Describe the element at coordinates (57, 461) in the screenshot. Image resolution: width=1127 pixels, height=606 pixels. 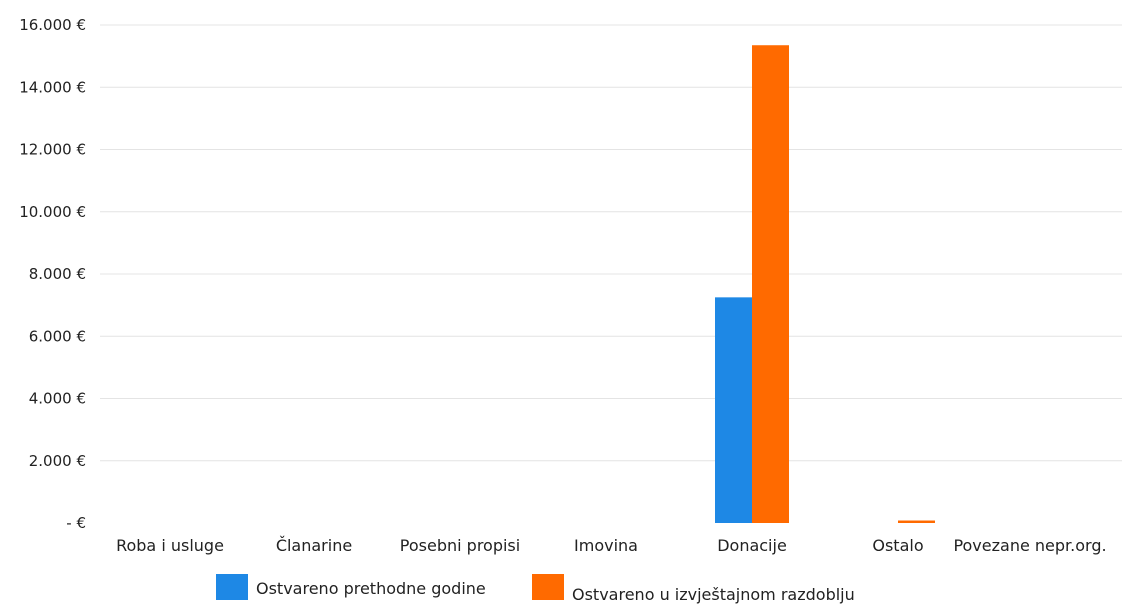
I see `y-tick-label: 2.000 €` at that location.